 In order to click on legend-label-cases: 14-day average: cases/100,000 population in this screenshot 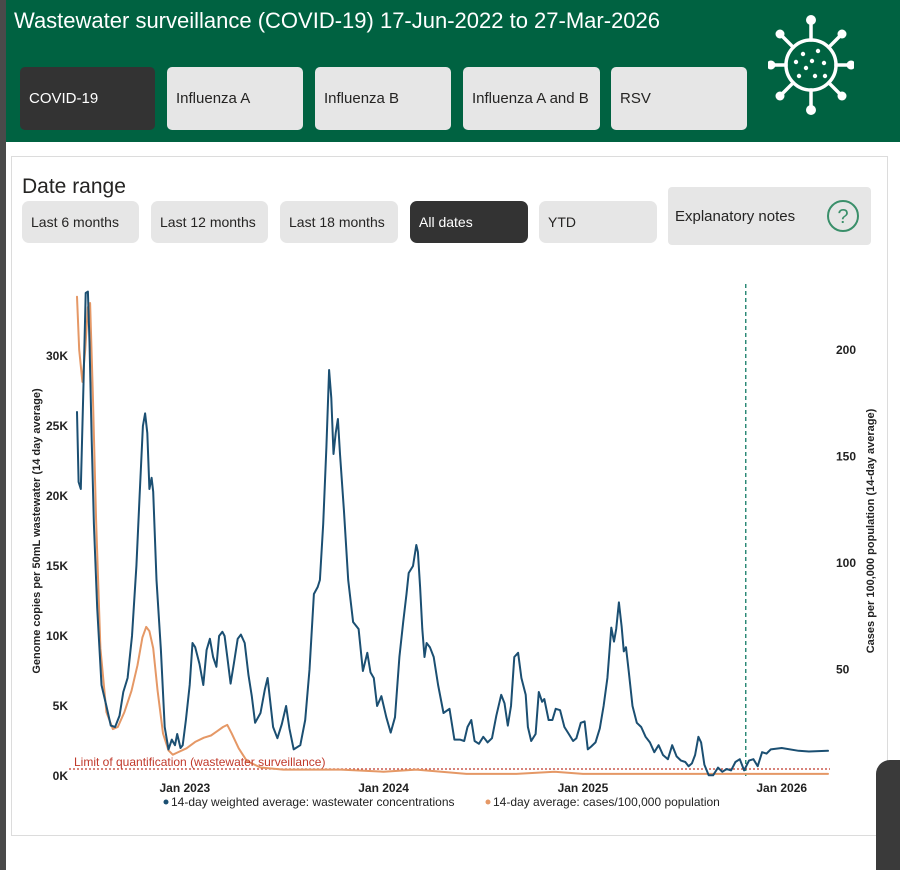, I will do `click(606, 802)`.